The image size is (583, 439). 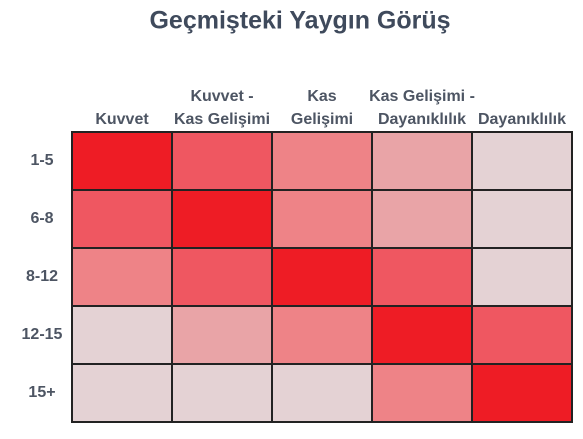 What do you see at coordinates (41, 218) in the screenshot?
I see `row-label: 6-8` at bounding box center [41, 218].